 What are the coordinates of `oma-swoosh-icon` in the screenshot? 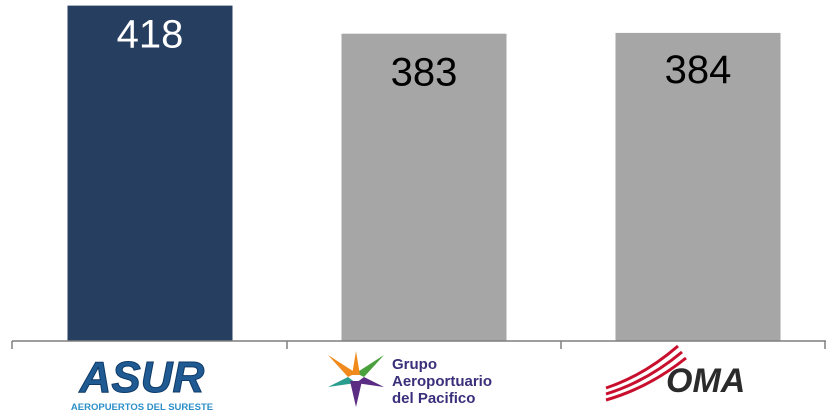 It's located at (646, 373).